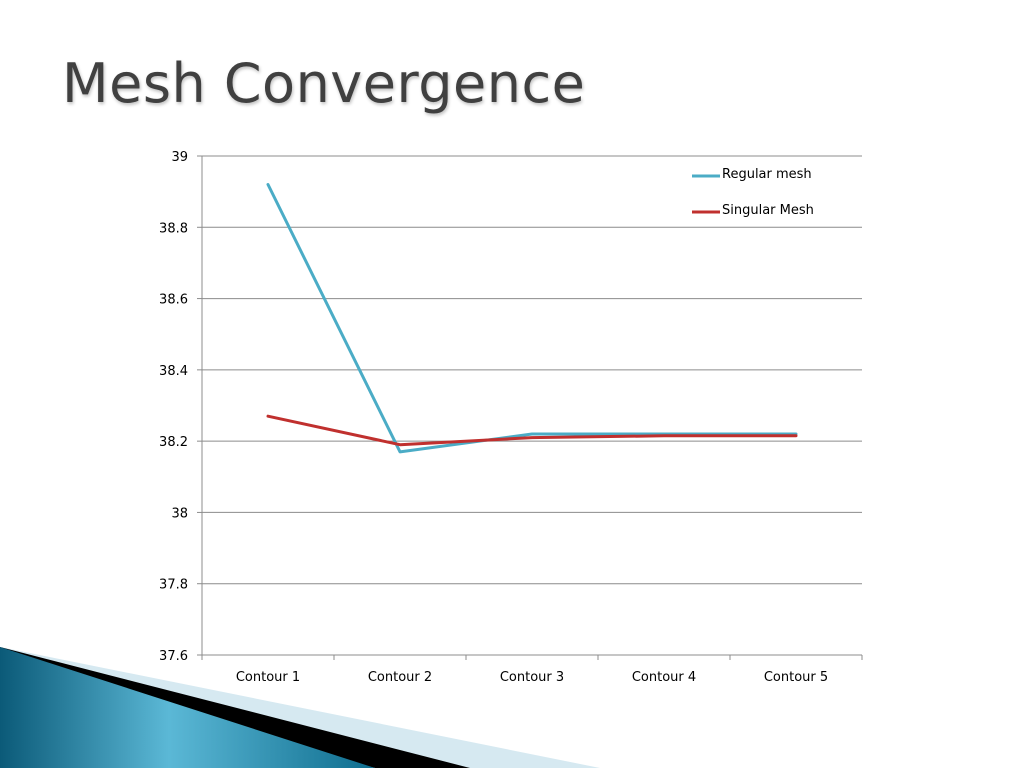 This screenshot has width=1024, height=768. I want to click on decor-teal-band, so click(187, 707).